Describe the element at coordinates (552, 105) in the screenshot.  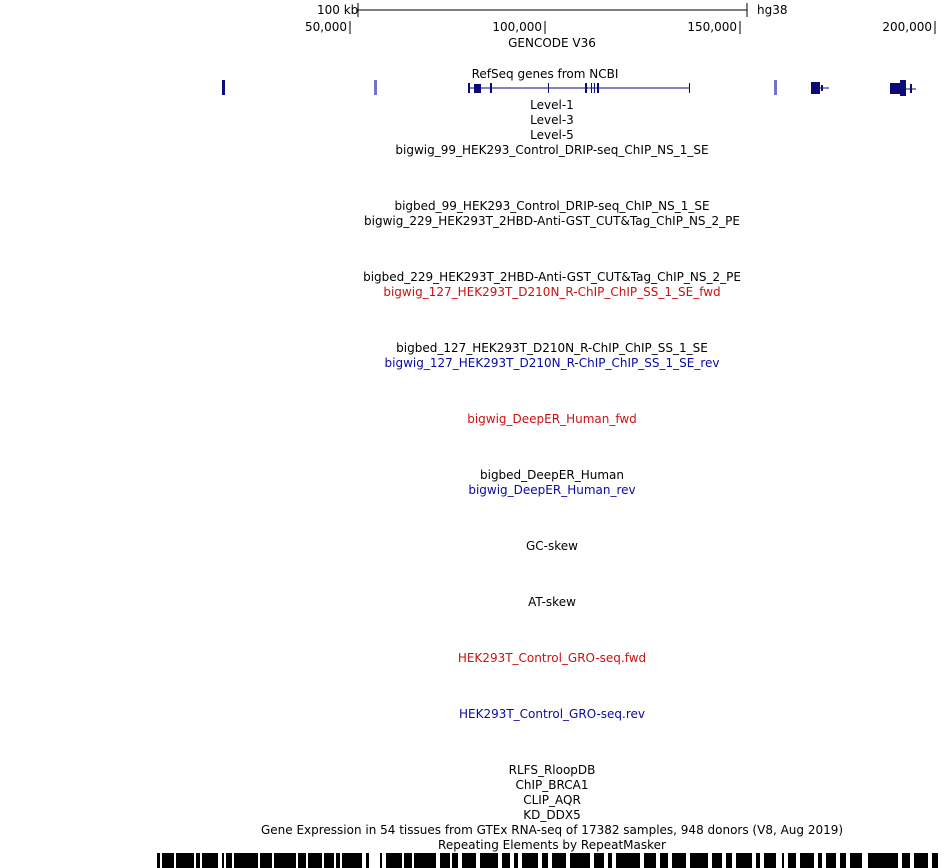
I see `track-label: Level-1` at that location.